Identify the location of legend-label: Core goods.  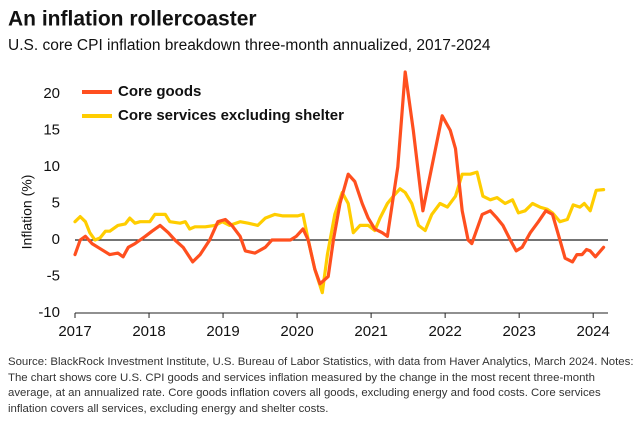
(159, 91).